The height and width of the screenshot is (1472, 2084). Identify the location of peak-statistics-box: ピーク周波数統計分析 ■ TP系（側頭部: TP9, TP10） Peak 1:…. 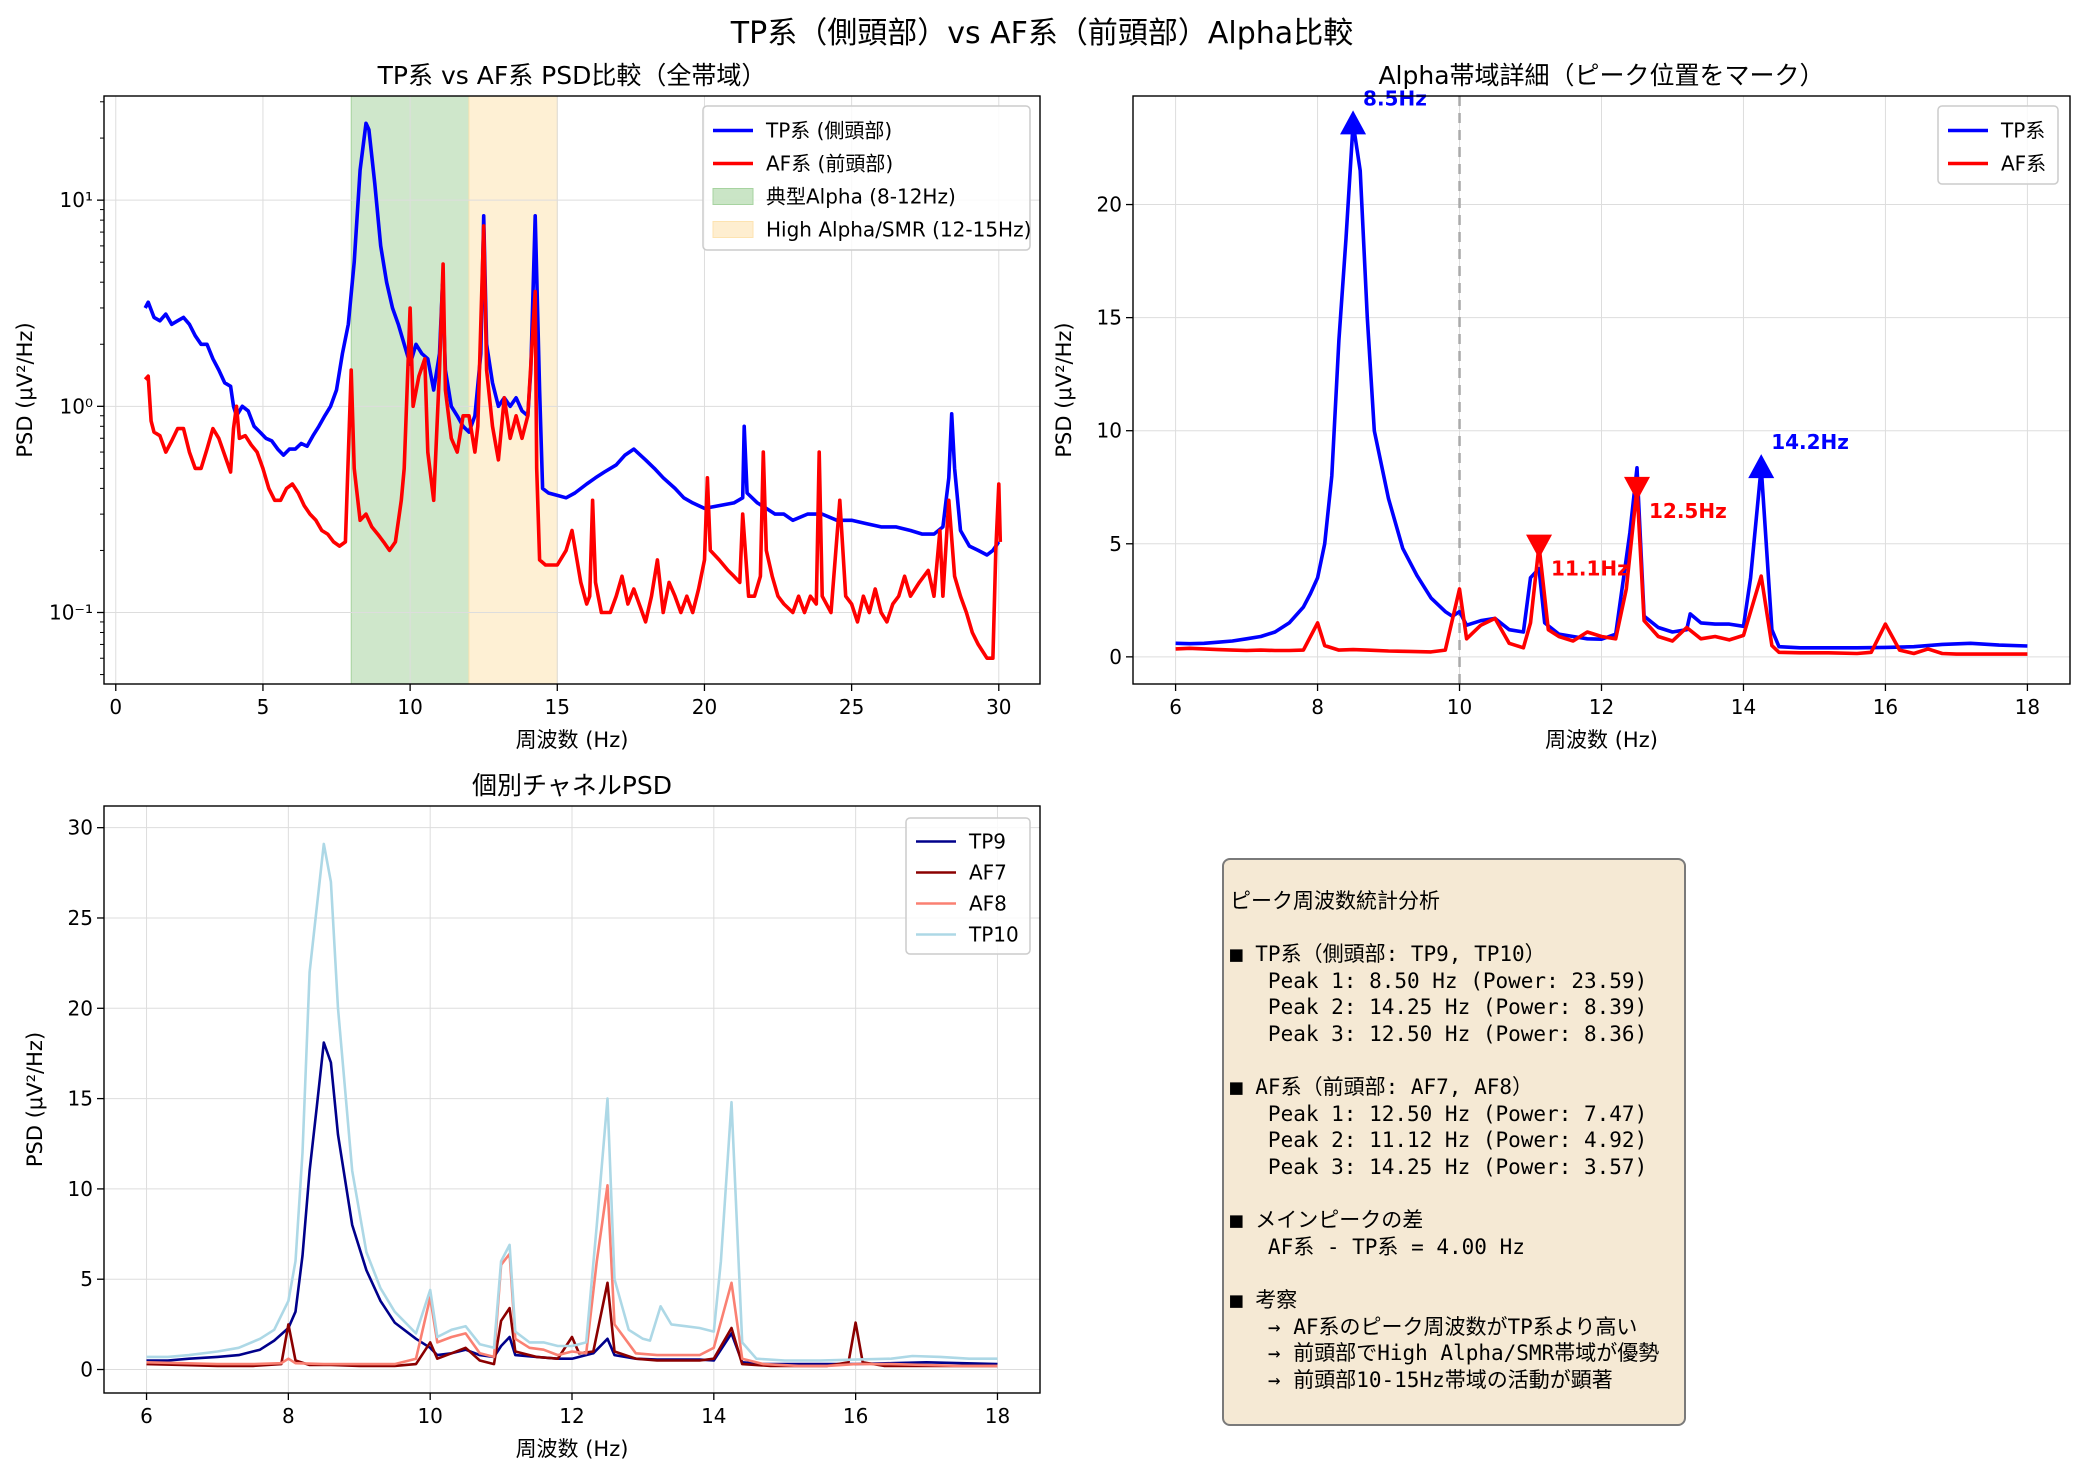
(1454, 1142).